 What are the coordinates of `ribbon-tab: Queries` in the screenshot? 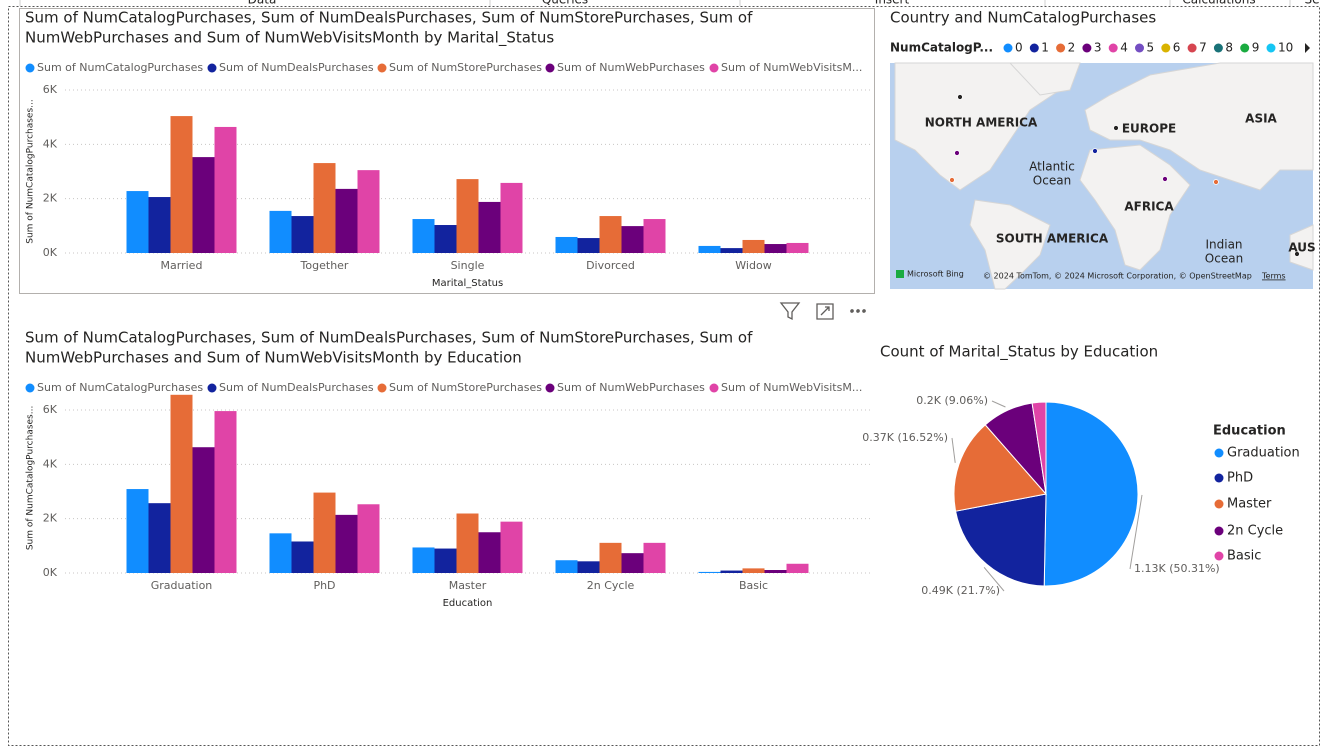 It's located at (565, 3).